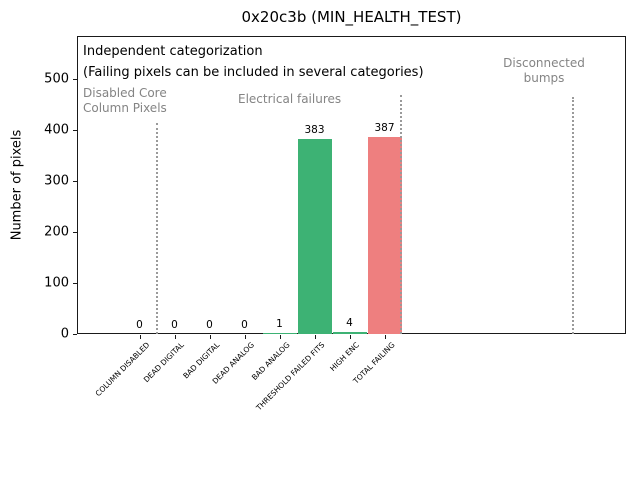  I want to click on separator-disabled-core, so click(157, 228).